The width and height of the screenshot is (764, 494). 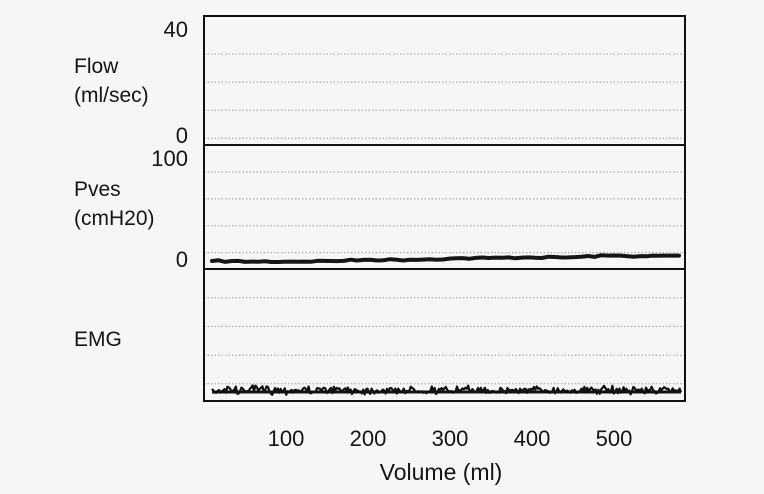 What do you see at coordinates (286, 438) in the screenshot?
I see `x-tick-label: 100` at bounding box center [286, 438].